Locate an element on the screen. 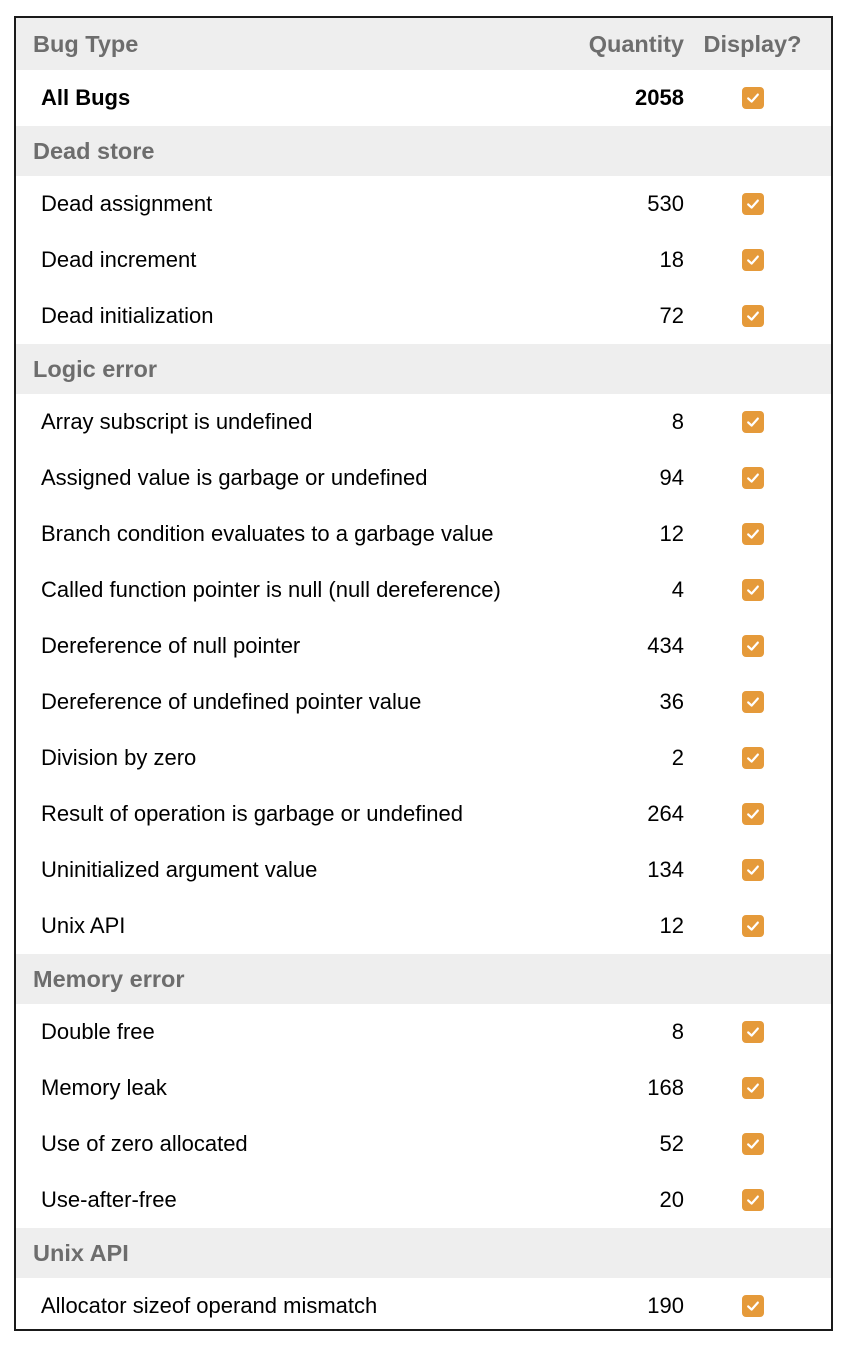  category-name: Unix API is located at coordinates (81, 1252).